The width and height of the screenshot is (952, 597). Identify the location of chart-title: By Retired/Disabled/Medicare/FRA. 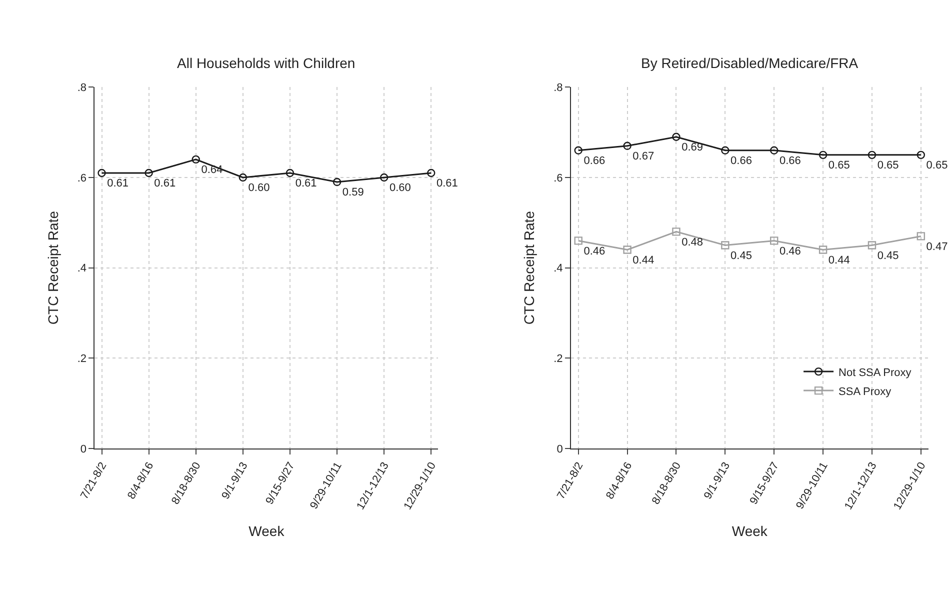
(750, 63).